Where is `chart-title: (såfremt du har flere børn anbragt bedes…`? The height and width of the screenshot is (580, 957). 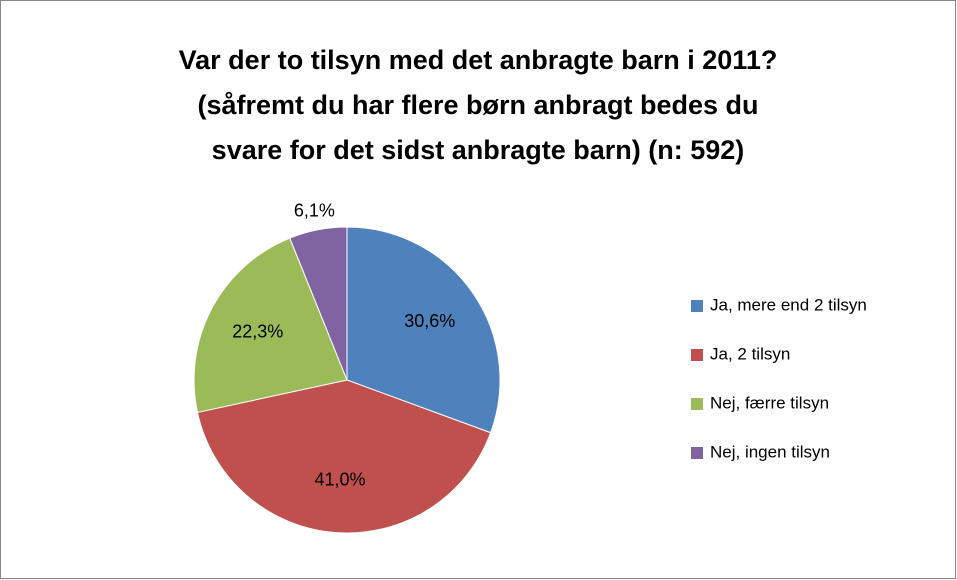 chart-title: (såfremt du har flere børn anbragt bedes… is located at coordinates (477, 105).